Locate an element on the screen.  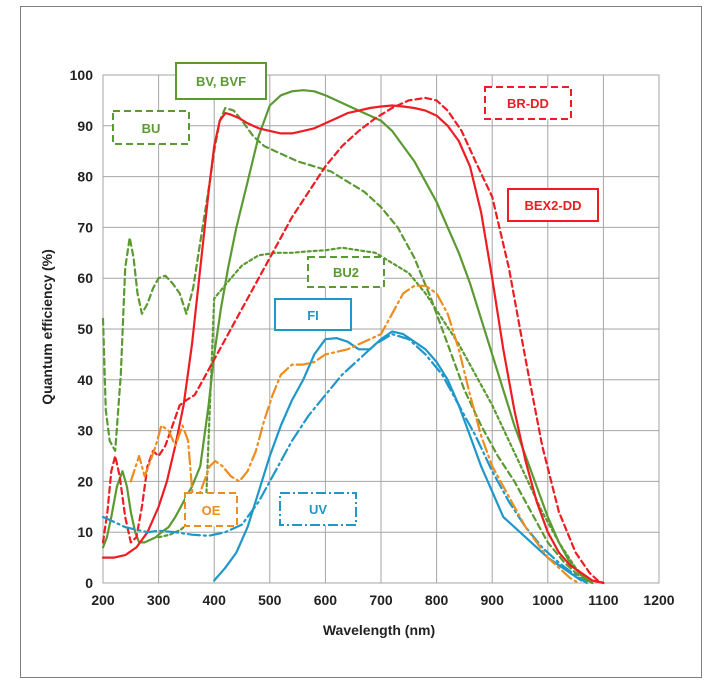
y-tick-label: 40 is located at coordinates (85, 380).